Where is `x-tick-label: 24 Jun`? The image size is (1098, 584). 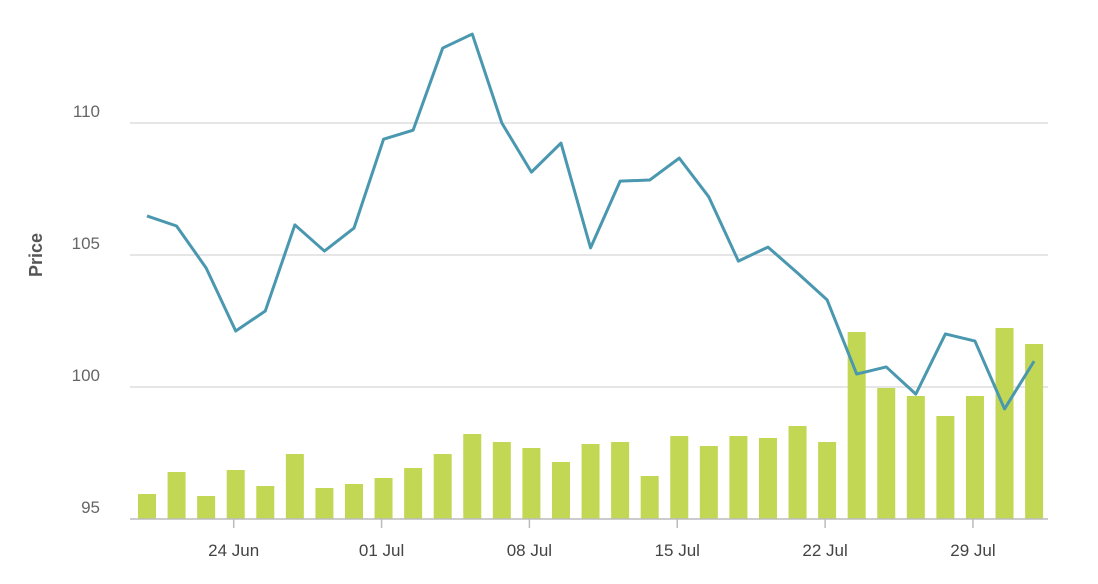
x-tick-label: 24 Jun is located at coordinates (233, 550).